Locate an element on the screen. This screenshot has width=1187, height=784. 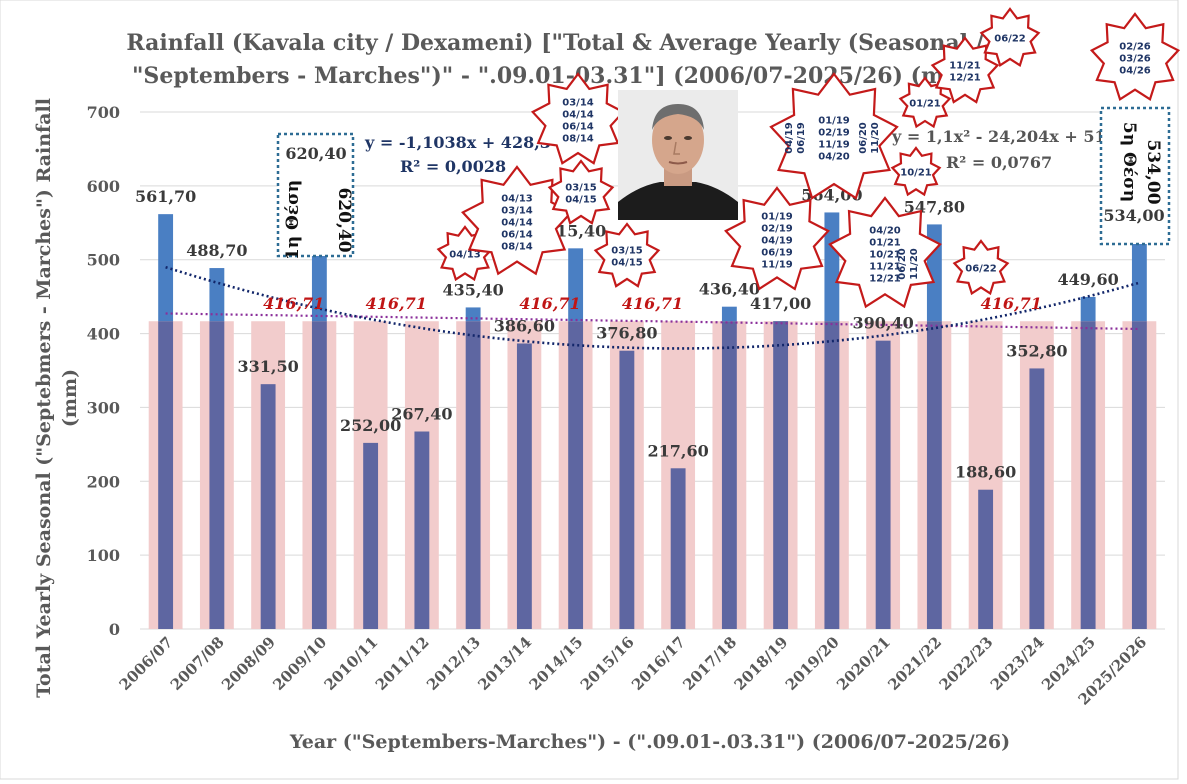
bar-value-label: 488,70 is located at coordinates (216, 250).